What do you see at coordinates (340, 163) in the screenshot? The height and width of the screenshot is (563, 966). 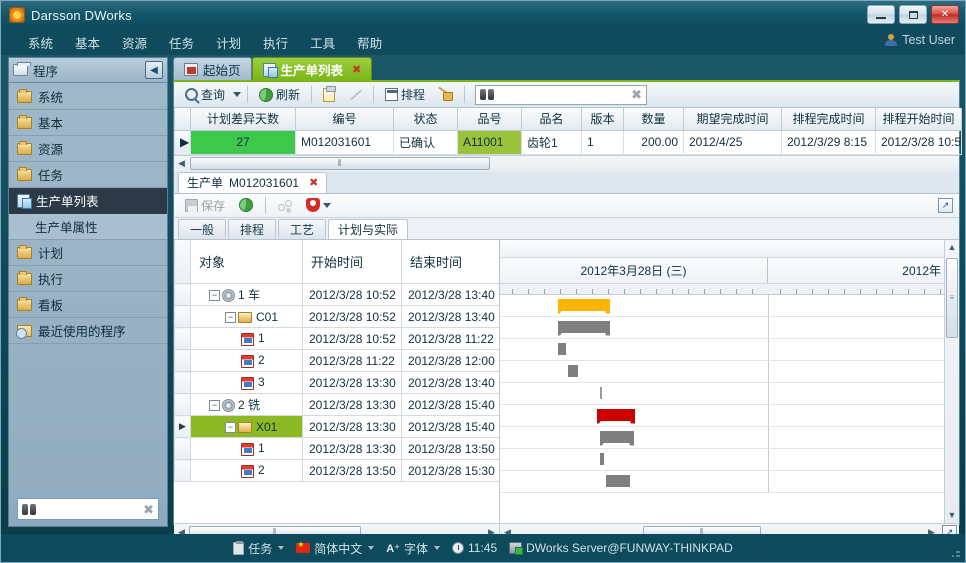 I see `scroll-thumb: ⦀` at bounding box center [340, 163].